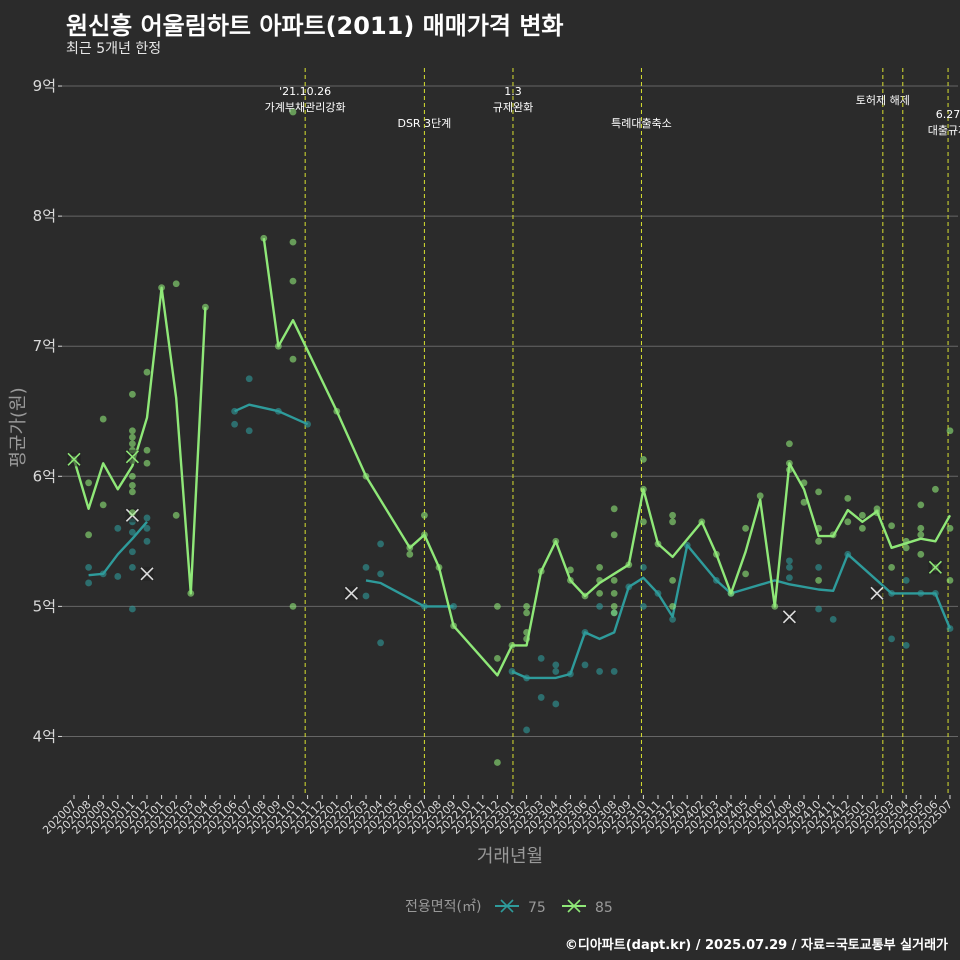  What do you see at coordinates (443, 907) in the screenshot?
I see `legend-title: 전용면적(㎡)` at bounding box center [443, 907].